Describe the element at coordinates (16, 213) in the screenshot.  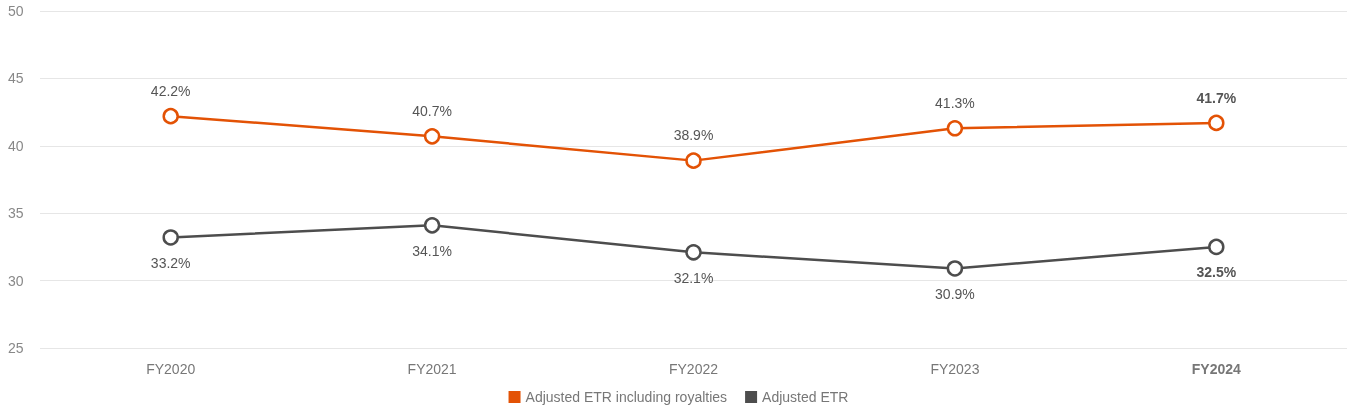
I see `y-tick-label: 35` at that location.